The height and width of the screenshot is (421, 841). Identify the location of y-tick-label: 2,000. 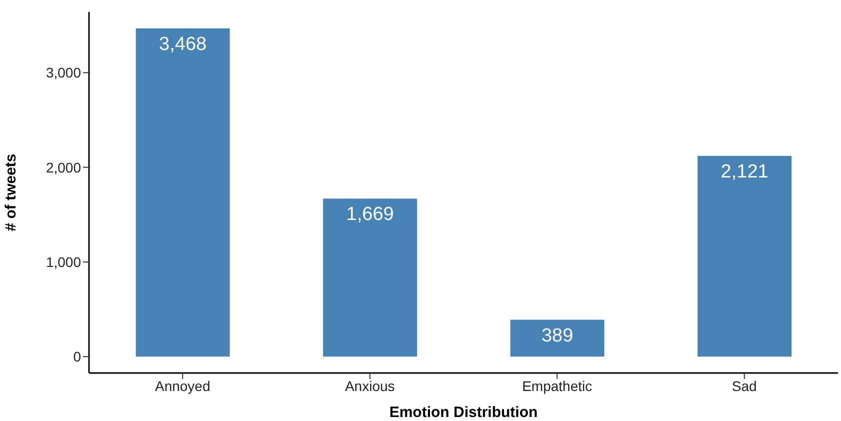
(64, 167).